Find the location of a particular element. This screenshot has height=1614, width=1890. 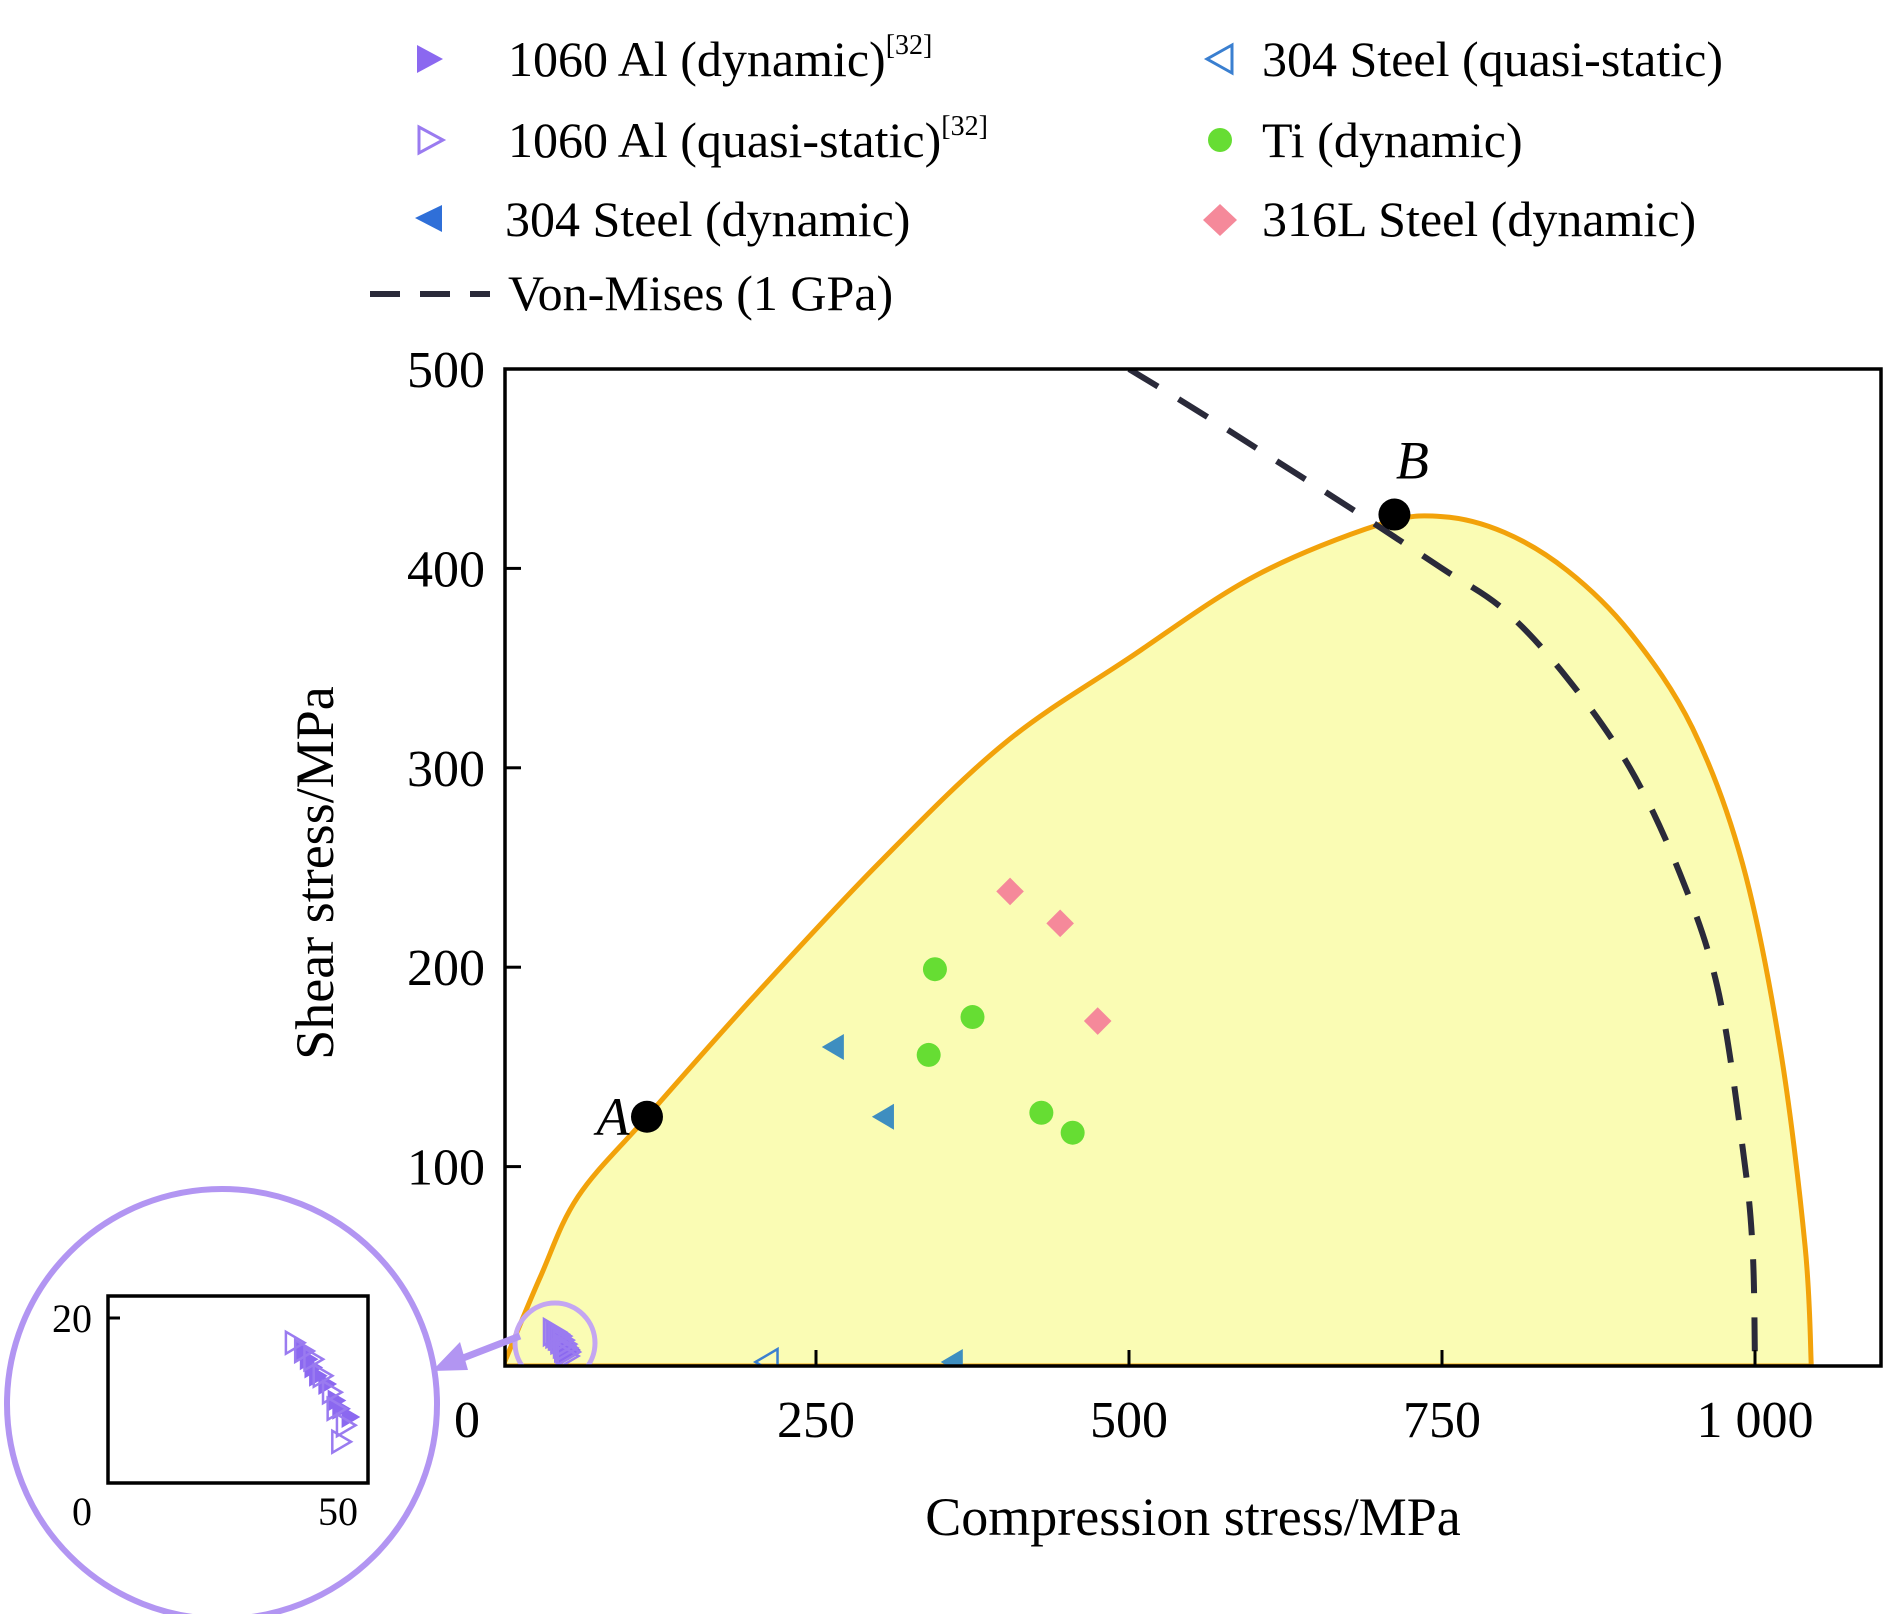

point-label-B: B is located at coordinates (1412, 461).